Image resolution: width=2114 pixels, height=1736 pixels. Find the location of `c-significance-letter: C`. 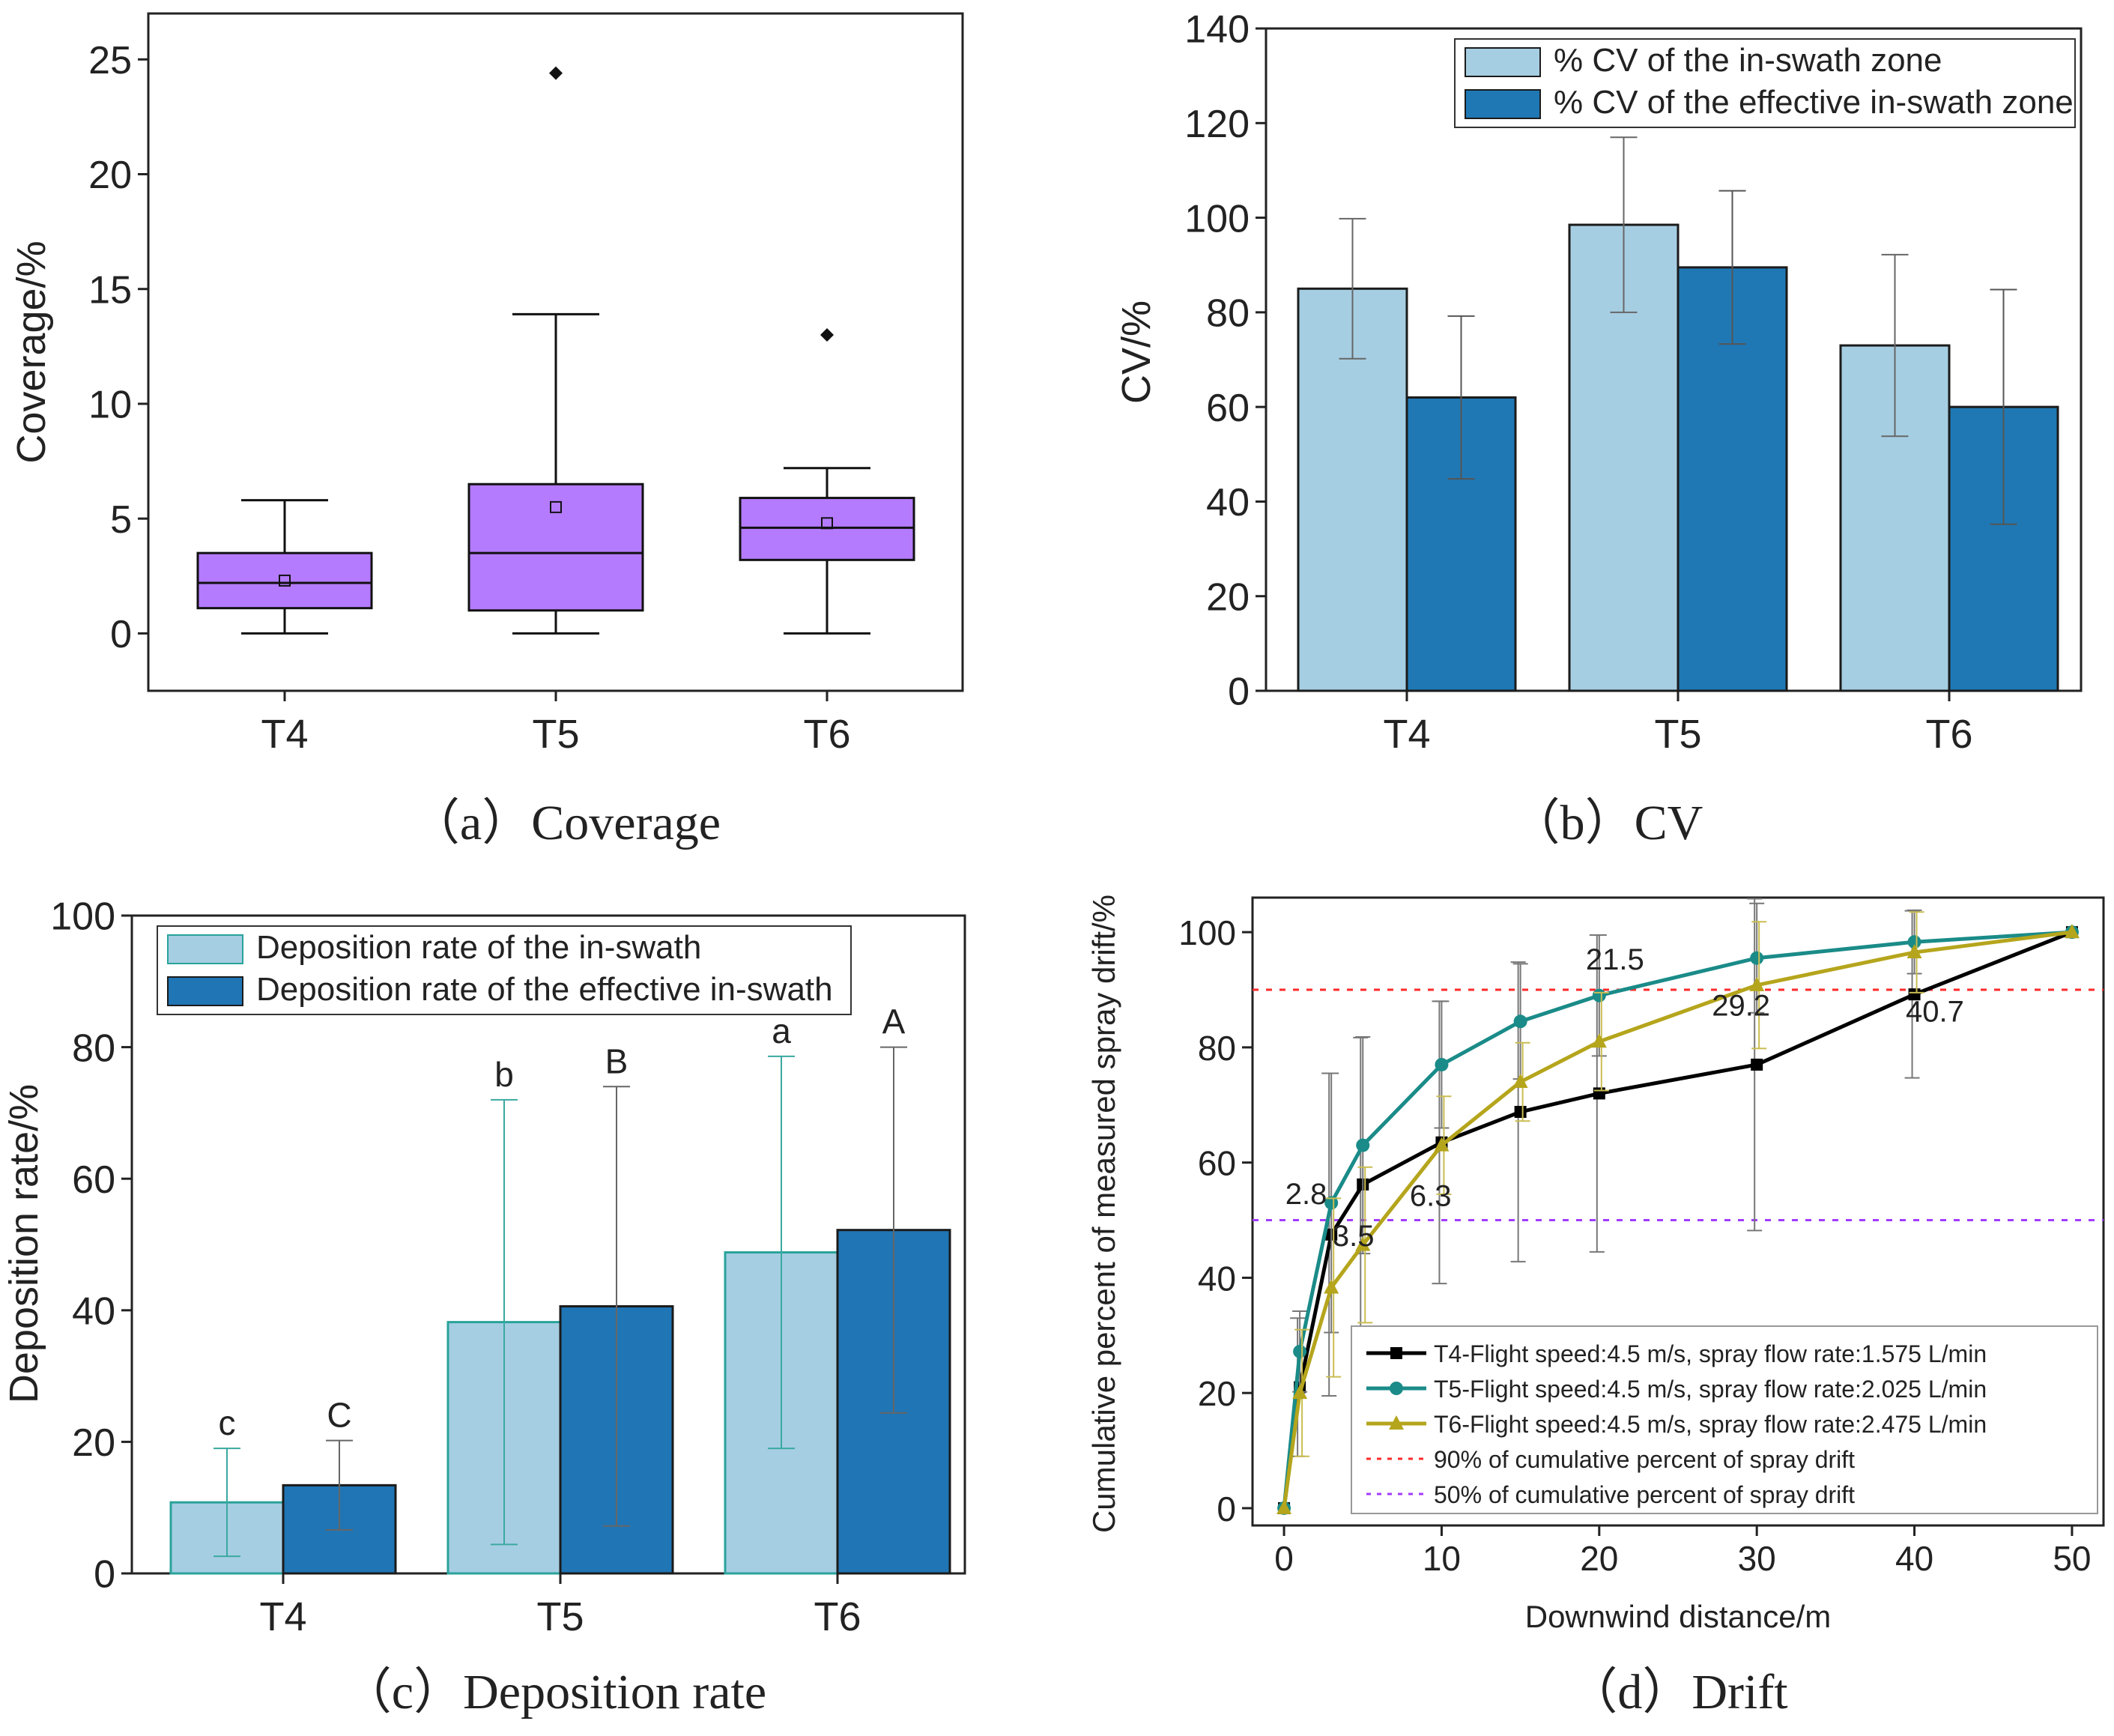

c-significance-letter: C is located at coordinates (339, 1415).